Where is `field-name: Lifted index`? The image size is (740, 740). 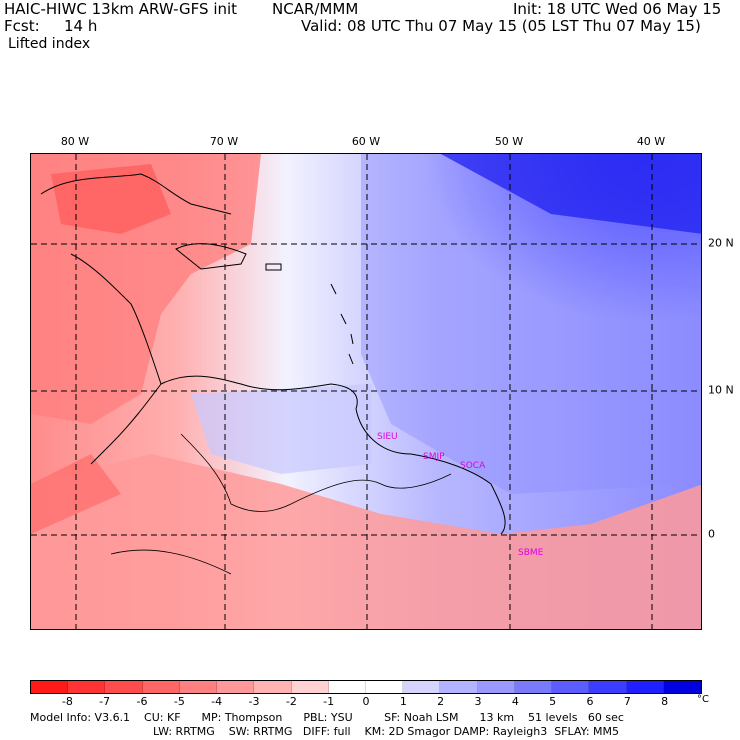 field-name: Lifted index is located at coordinates (49, 44).